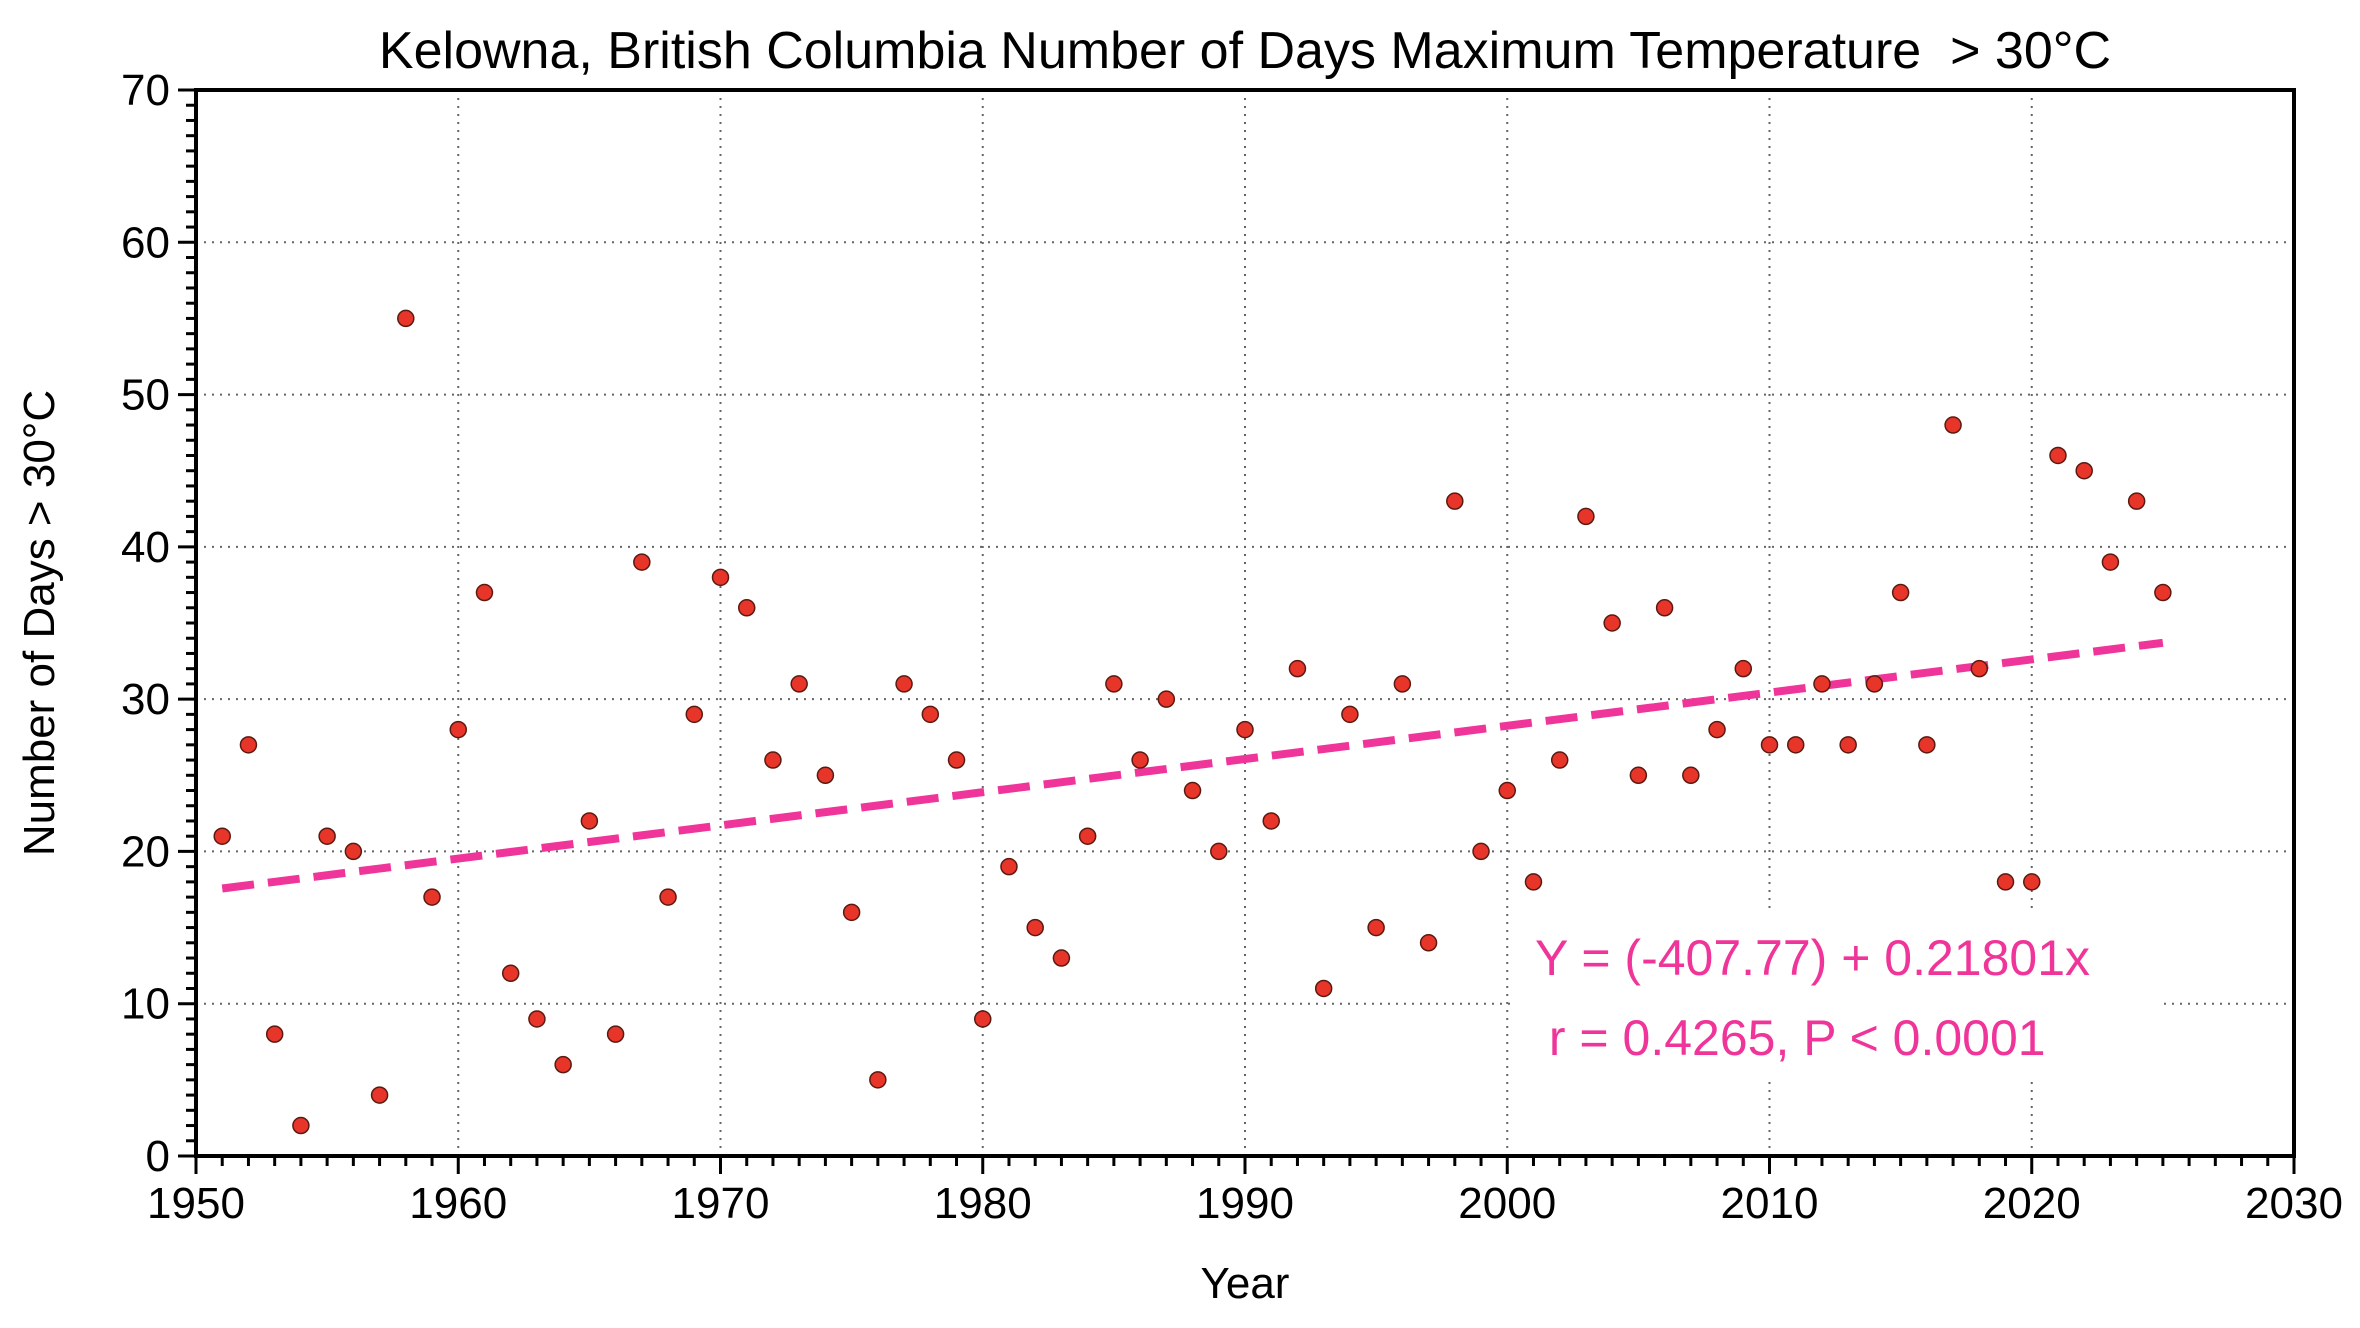 The height and width of the screenshot is (1328, 2360). What do you see at coordinates (1790, 1038) in the screenshot?
I see `correlation-stats: r = 0.4265, P < 0.0001` at bounding box center [1790, 1038].